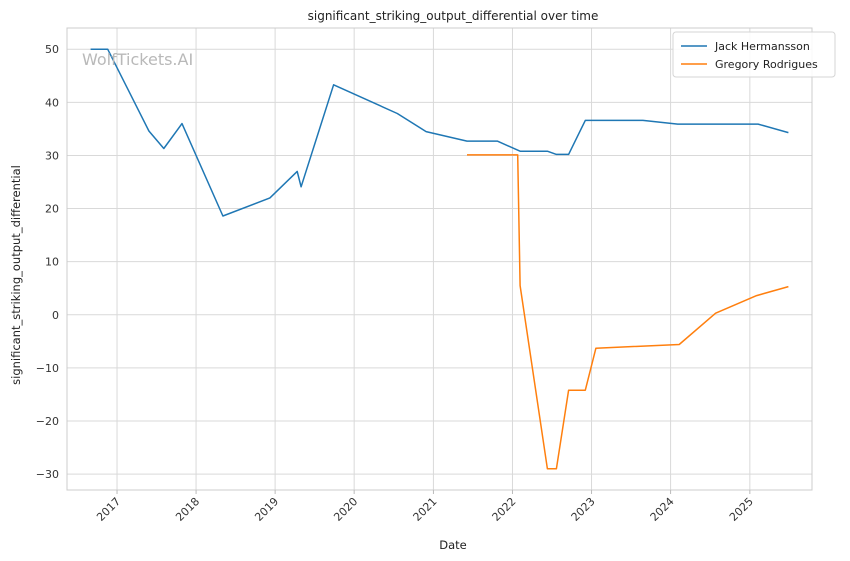 The width and height of the screenshot is (850, 561). I want to click on y-tick-label: 20, so click(52, 209).